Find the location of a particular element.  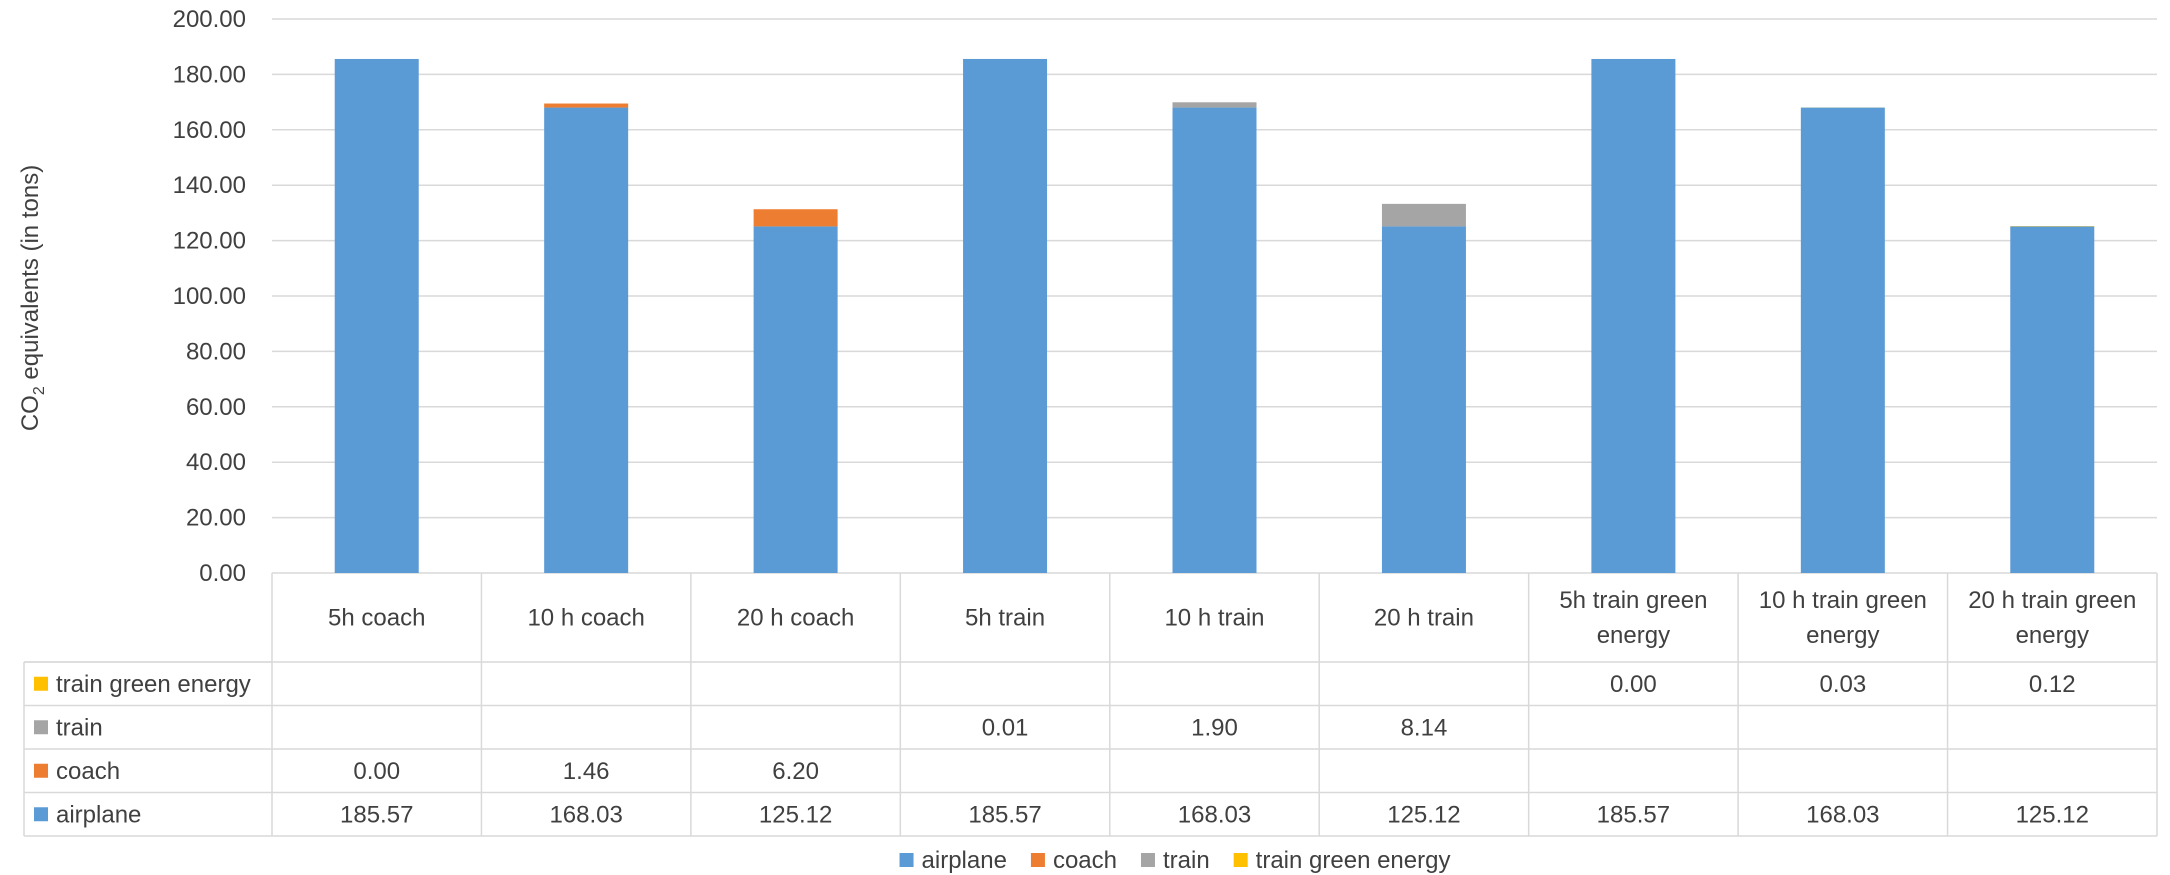

x-category-label: 10 h coach is located at coordinates (585, 618).